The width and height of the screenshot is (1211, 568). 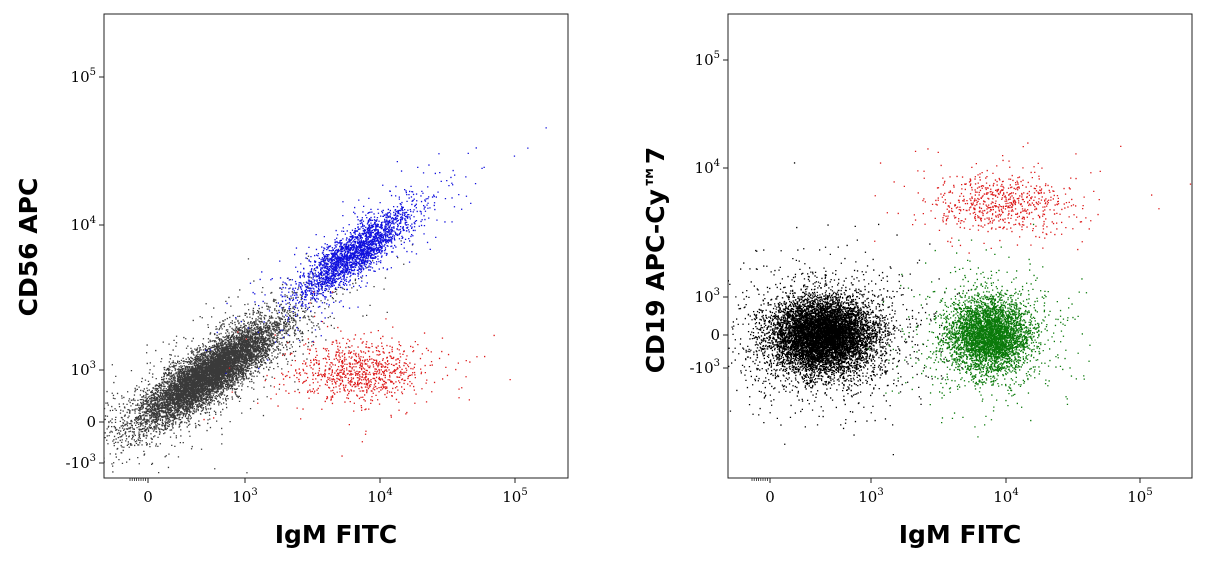 I want to click on population-igm-b-cells, so click(x=979, y=330).